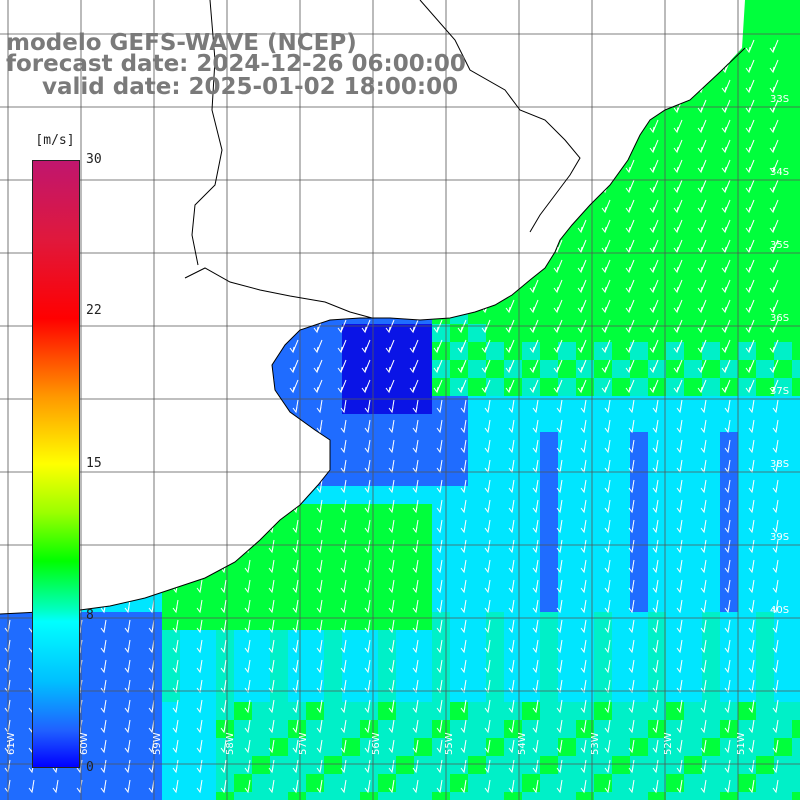 The image size is (800, 800). I want to click on lat-label: 37S, so click(779, 391).